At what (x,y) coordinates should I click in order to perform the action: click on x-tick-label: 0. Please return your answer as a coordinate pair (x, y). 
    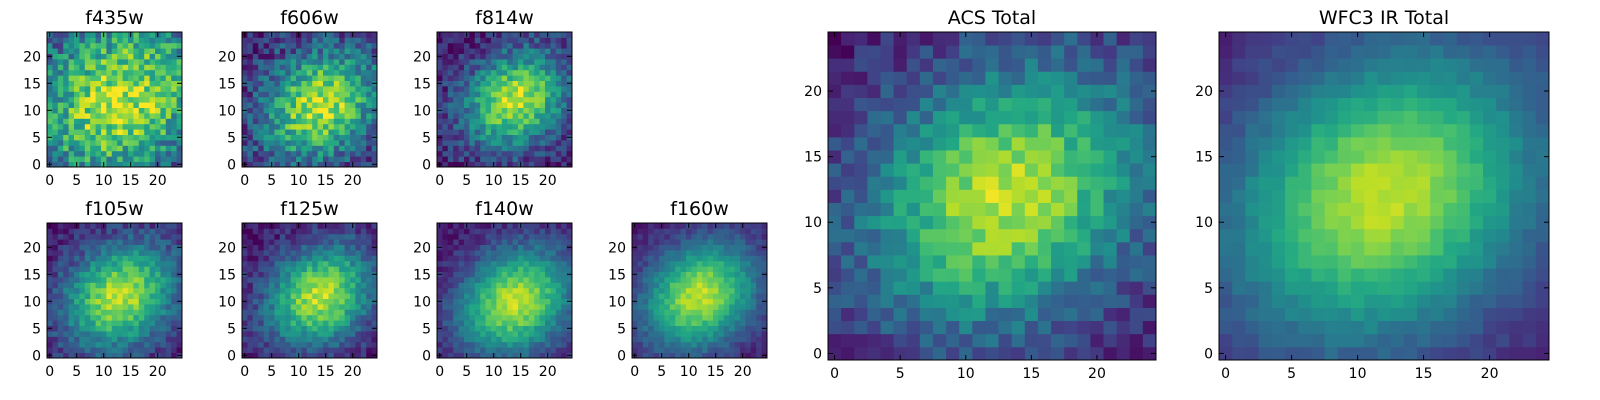
    Looking at the image, I should click on (439, 372).